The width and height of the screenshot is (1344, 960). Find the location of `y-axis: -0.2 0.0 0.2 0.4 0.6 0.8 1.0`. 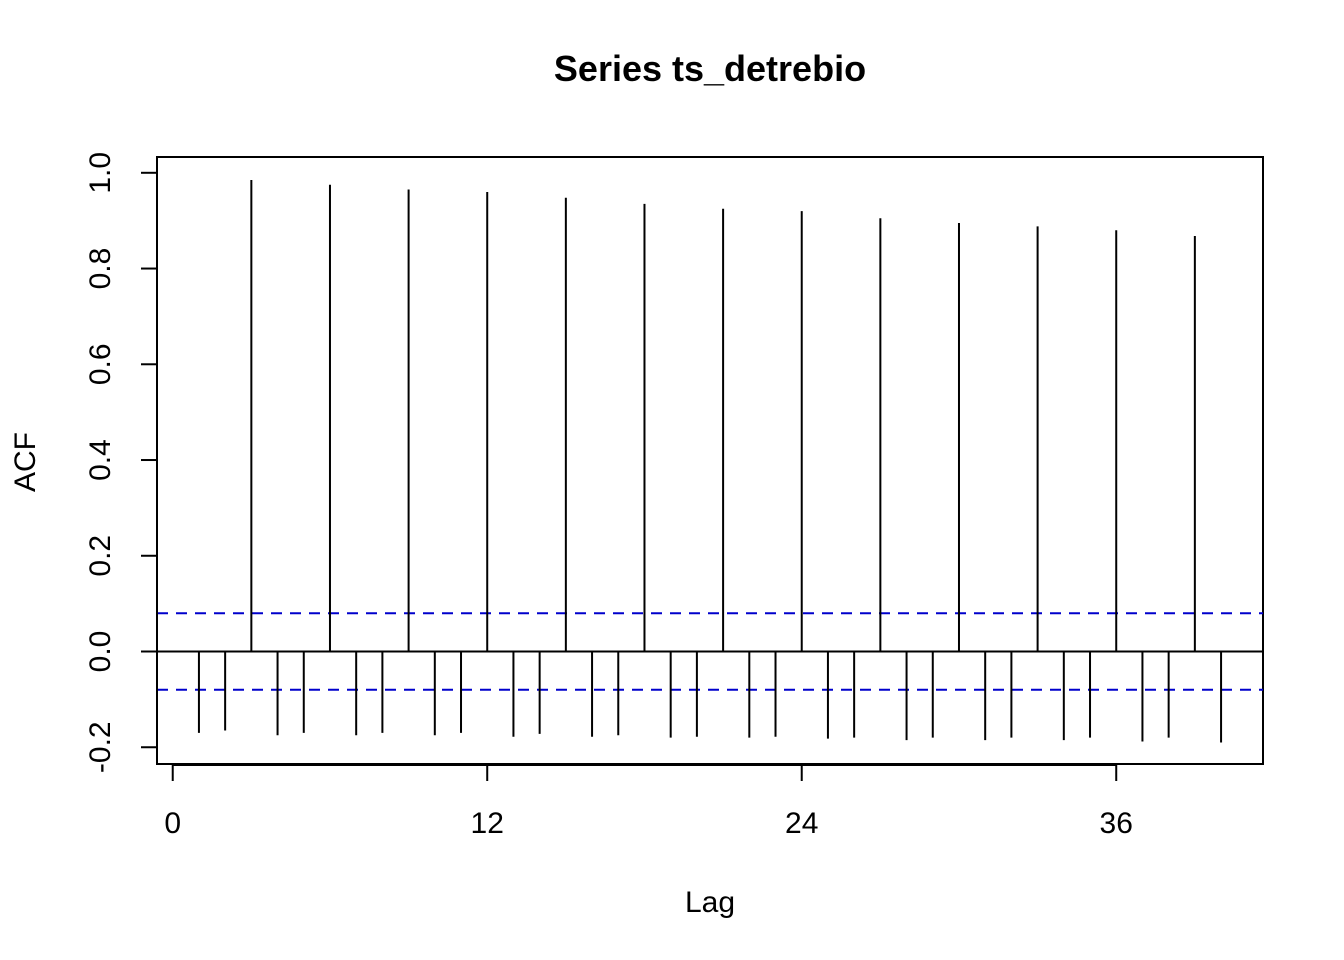

y-axis: -0.2 0.0 0.2 0.4 0.6 0.8 1.0 is located at coordinates (121, 462).